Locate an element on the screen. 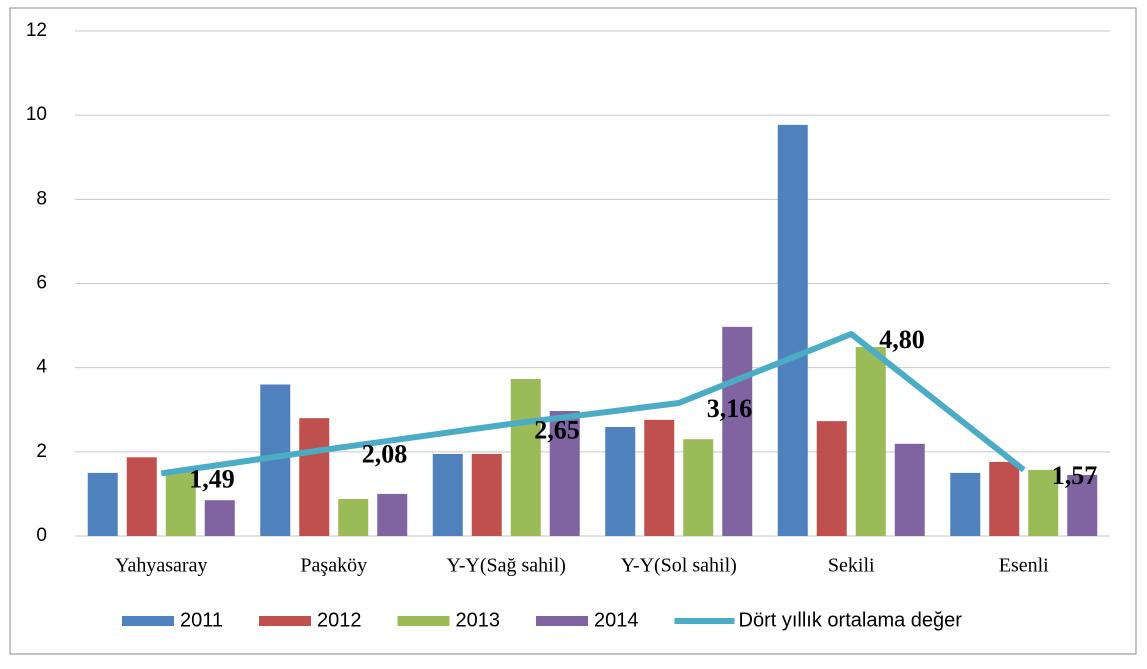  x-tick-label: Y-Y(Sağ sahil) is located at coordinates (506, 566).